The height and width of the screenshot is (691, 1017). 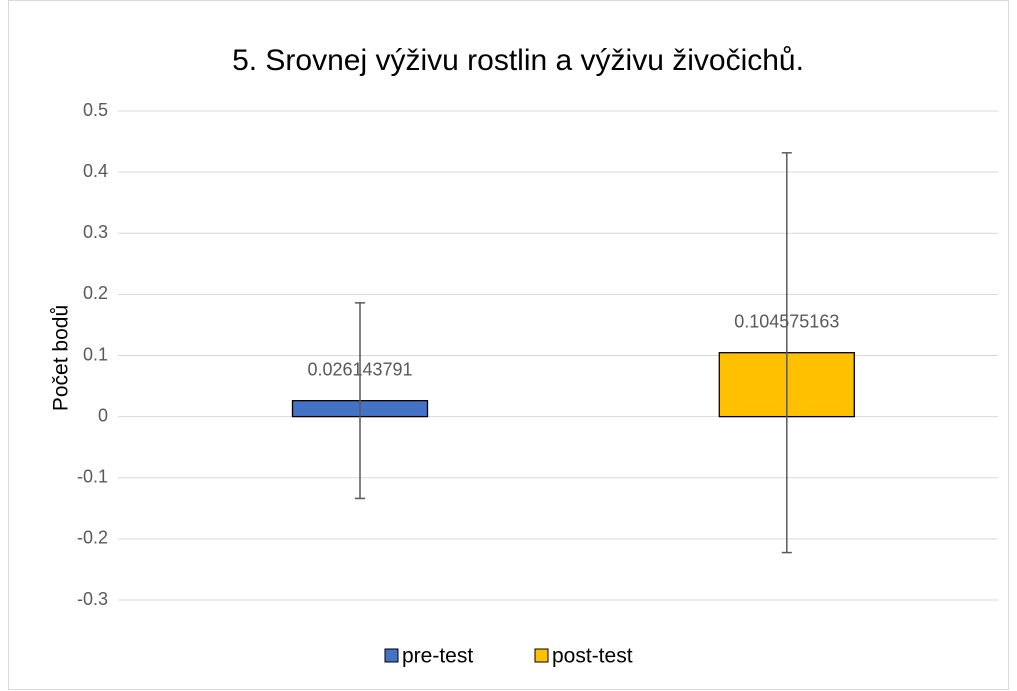 What do you see at coordinates (95, 232) in the screenshot?
I see `y-tick-label: 0.3` at bounding box center [95, 232].